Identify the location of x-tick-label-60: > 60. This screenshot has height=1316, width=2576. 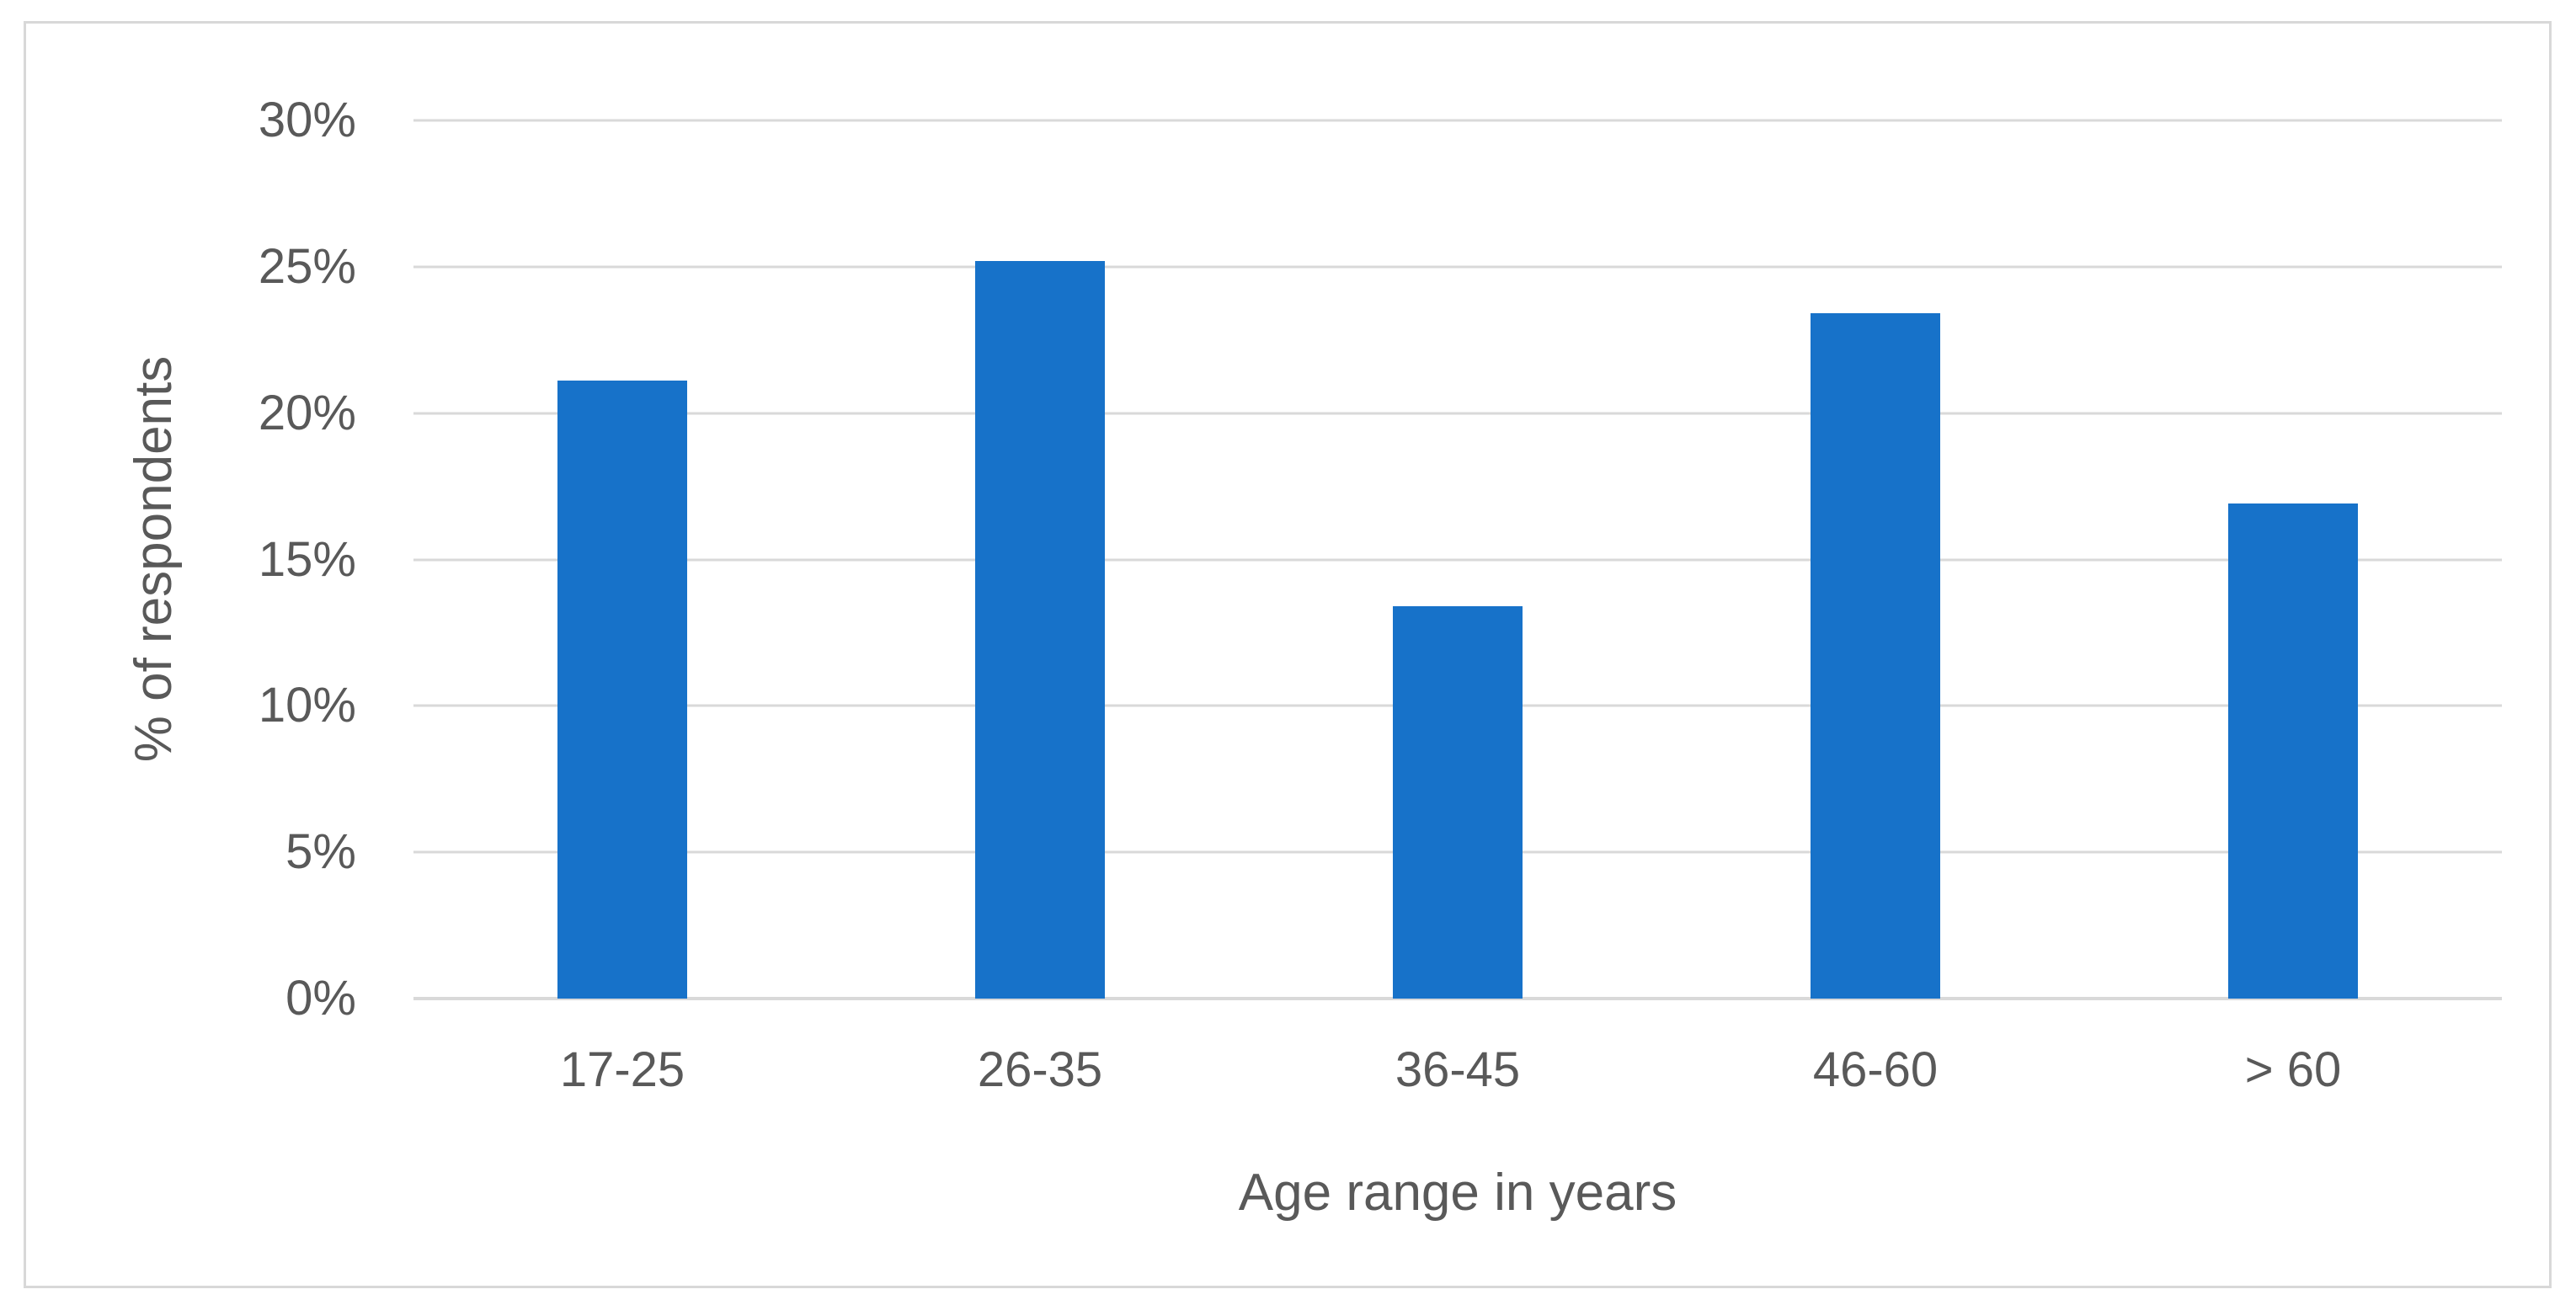
(2293, 1070).